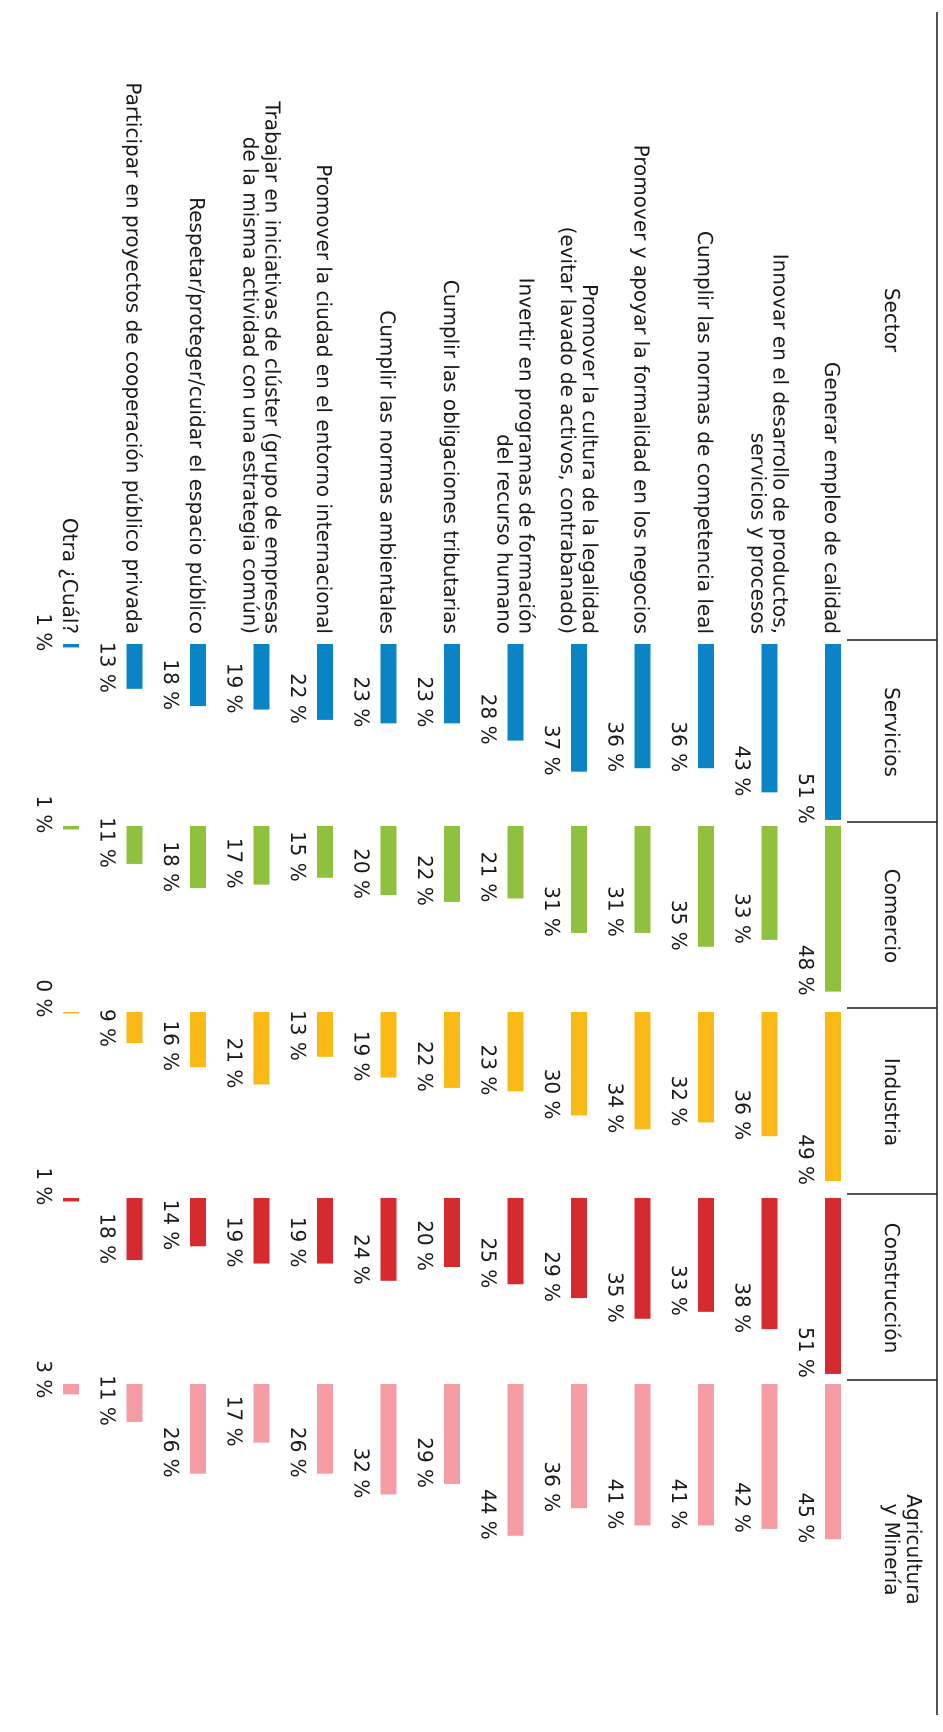 This screenshot has height=1732, width=943. Describe the element at coordinates (362, 873) in the screenshot. I see `value-label: 20 %` at that location.